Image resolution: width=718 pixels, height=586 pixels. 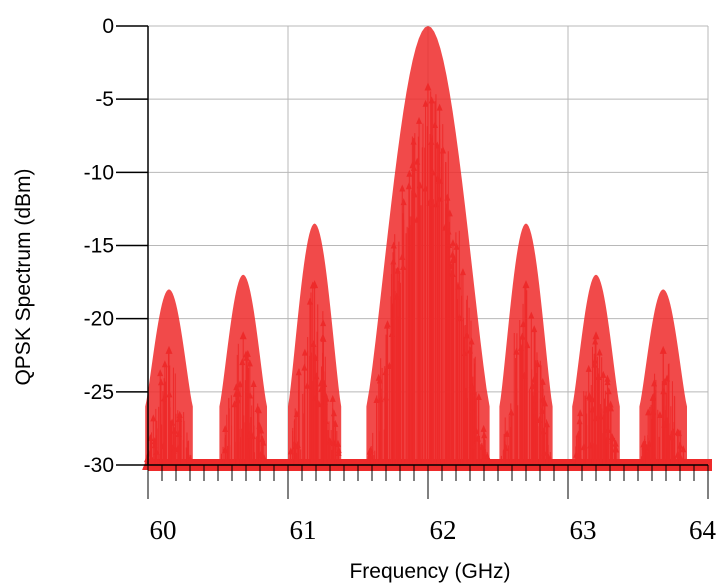 What do you see at coordinates (99, 319) in the screenshot?
I see `y-tick-label: -20` at bounding box center [99, 319].